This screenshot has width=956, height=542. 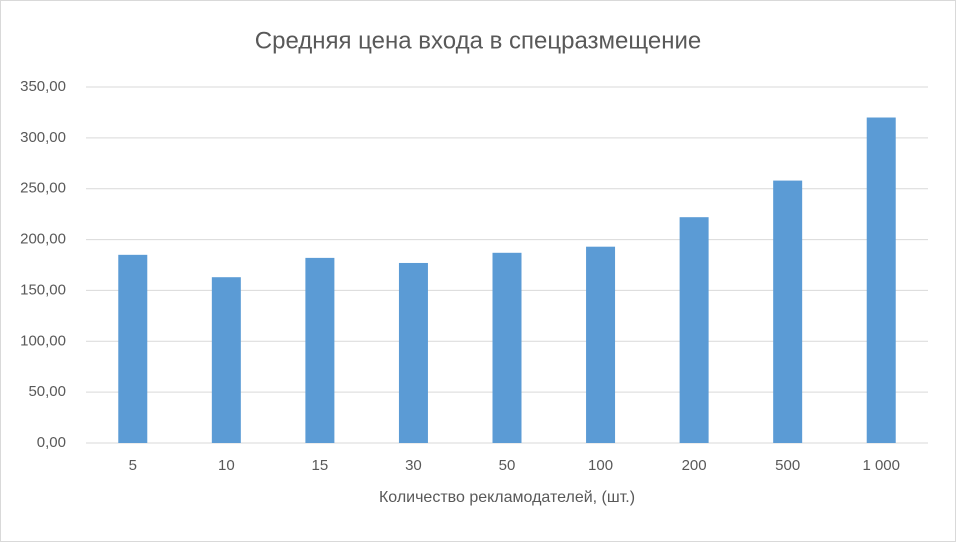 I want to click on x-axis-title: Количество рекламодателей, (шт.), so click(x=507, y=497).